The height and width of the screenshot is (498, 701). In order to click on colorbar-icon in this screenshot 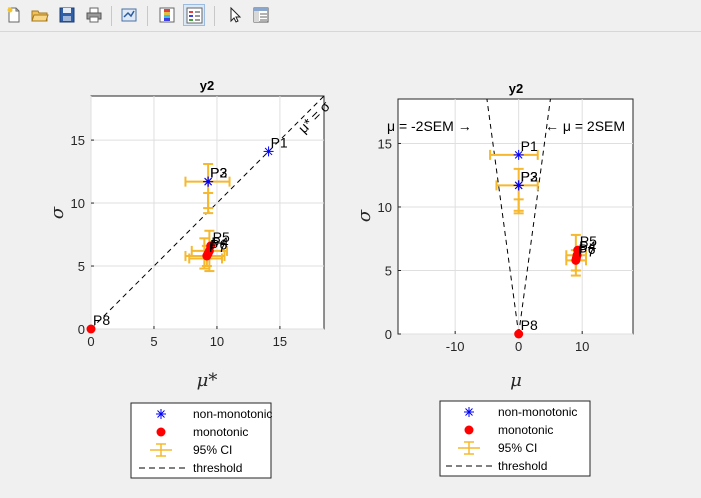, I will do `click(167, 15)`.